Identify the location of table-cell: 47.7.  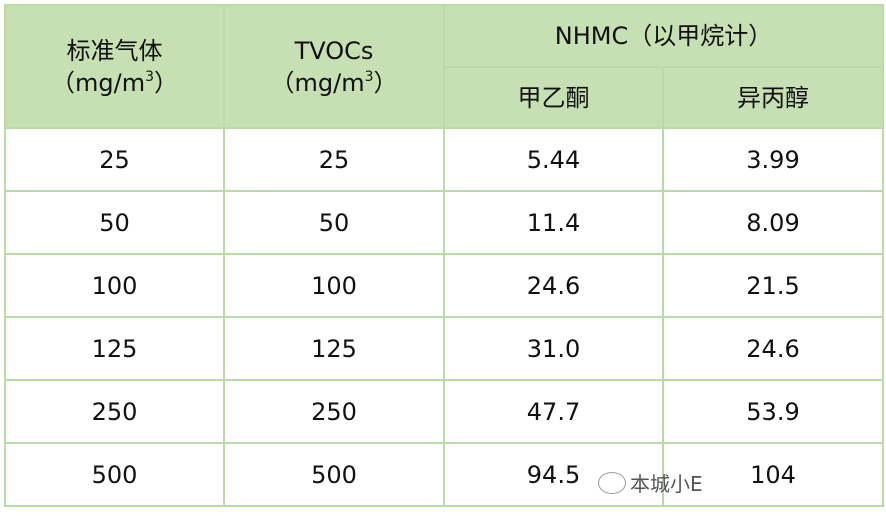
(553, 411).